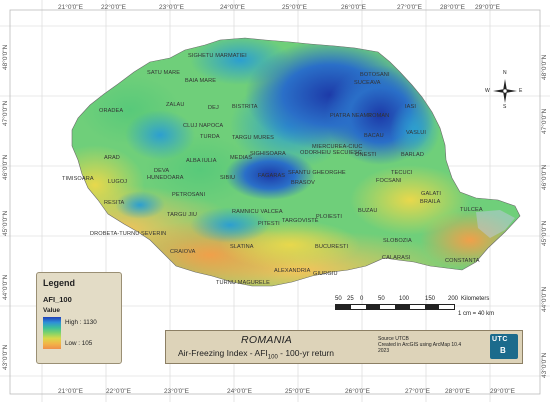 This screenshot has height=402, width=550. I want to click on lon-tick-top-8: 28°0'0"E, so click(452, 7).